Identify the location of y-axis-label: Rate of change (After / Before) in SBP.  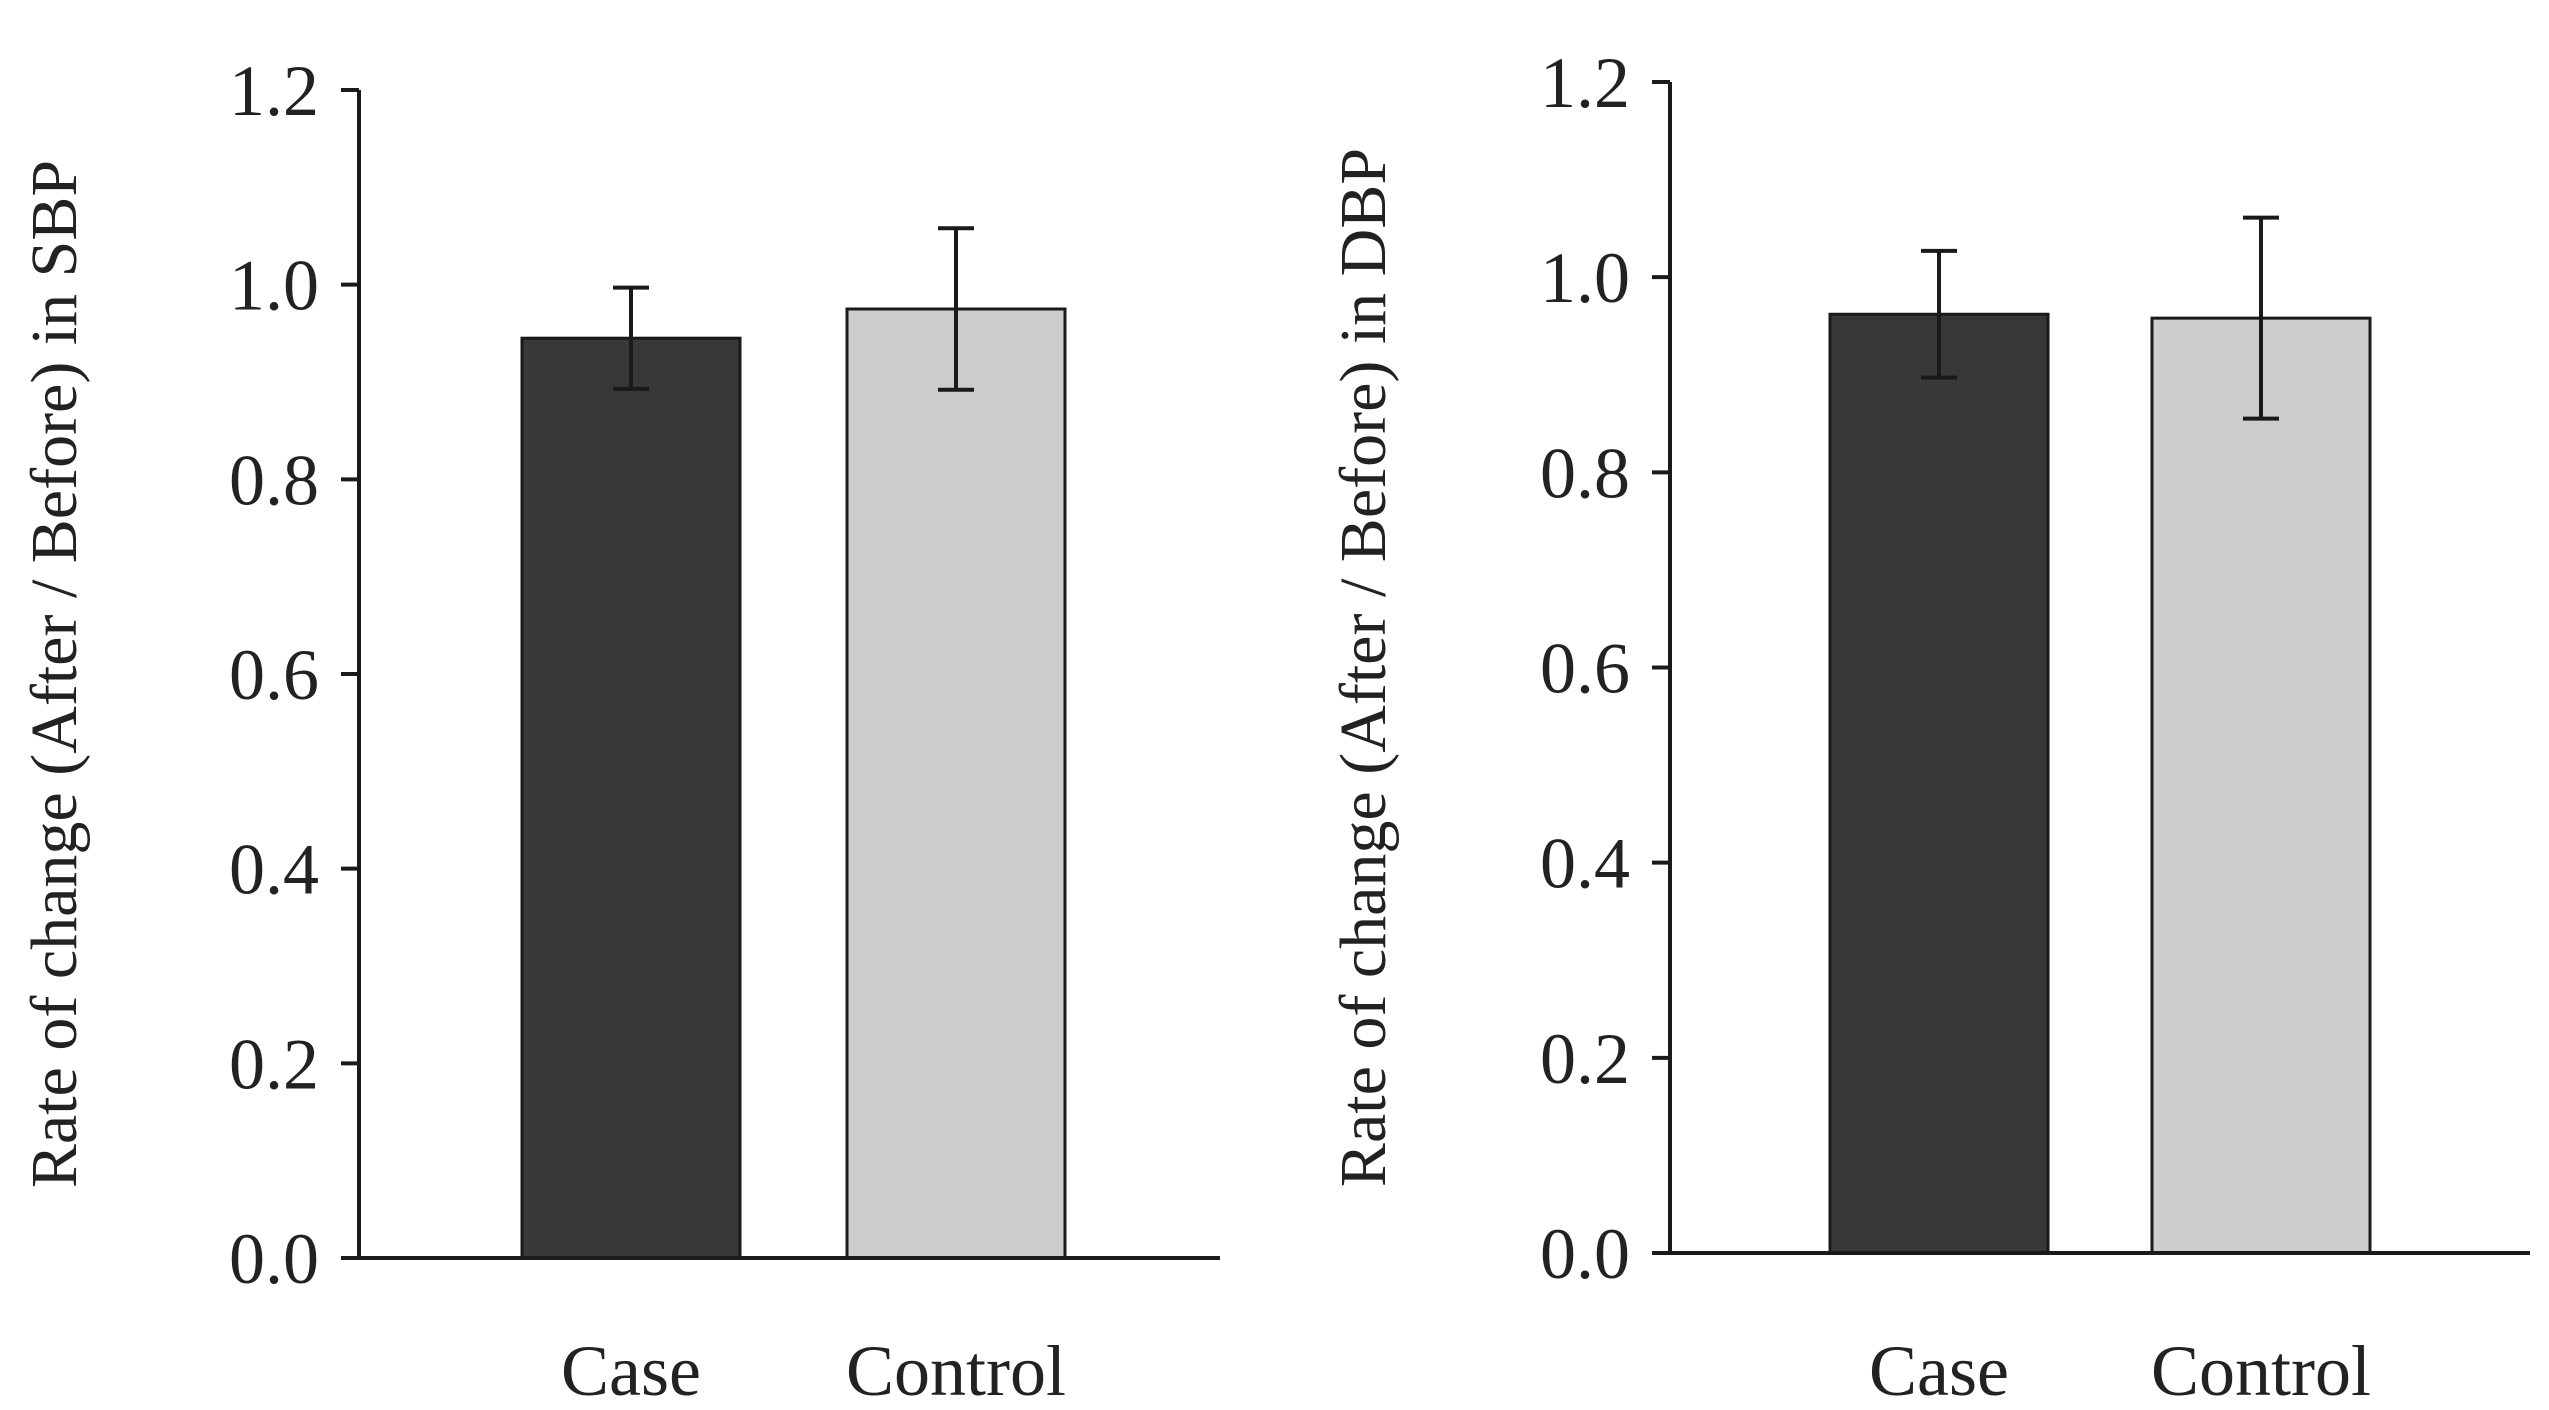
(54, 674).